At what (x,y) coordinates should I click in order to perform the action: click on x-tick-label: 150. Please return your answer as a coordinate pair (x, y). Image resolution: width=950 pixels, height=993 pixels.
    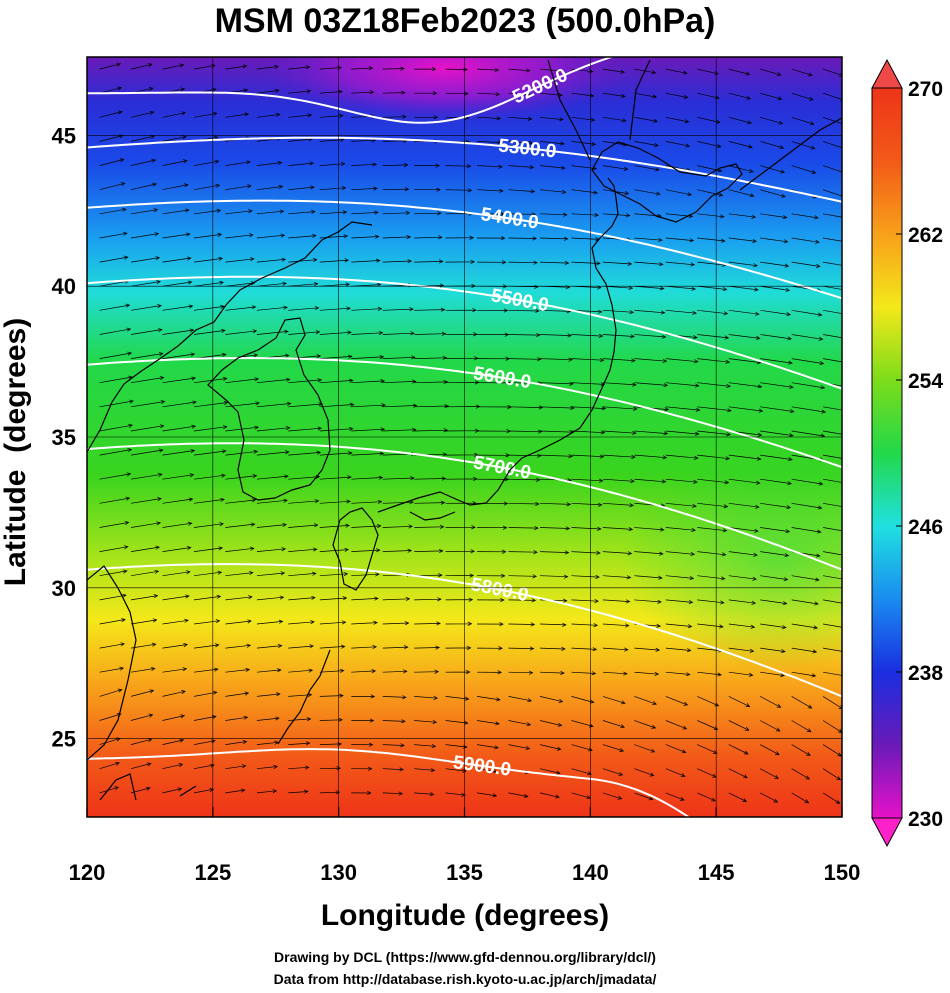
    Looking at the image, I should click on (842, 872).